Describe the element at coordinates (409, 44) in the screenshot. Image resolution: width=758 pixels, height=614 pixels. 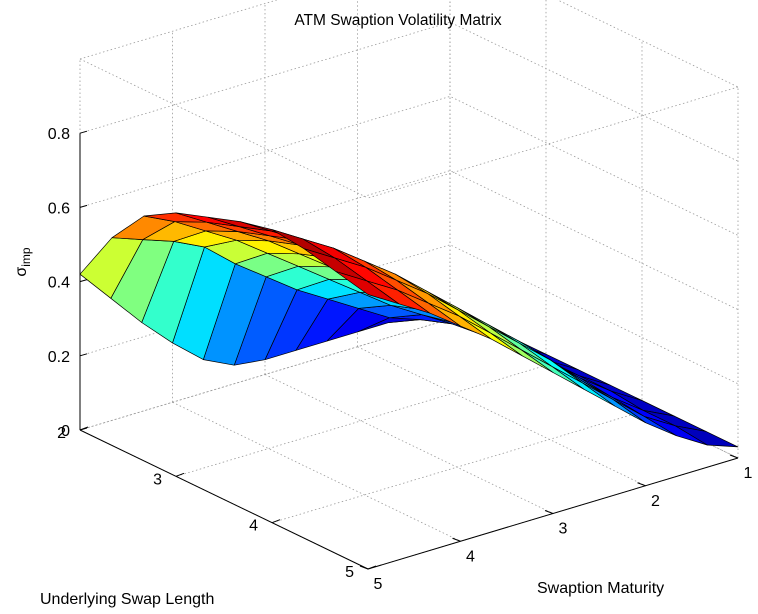
I see `back-wall-gridline` at that location.